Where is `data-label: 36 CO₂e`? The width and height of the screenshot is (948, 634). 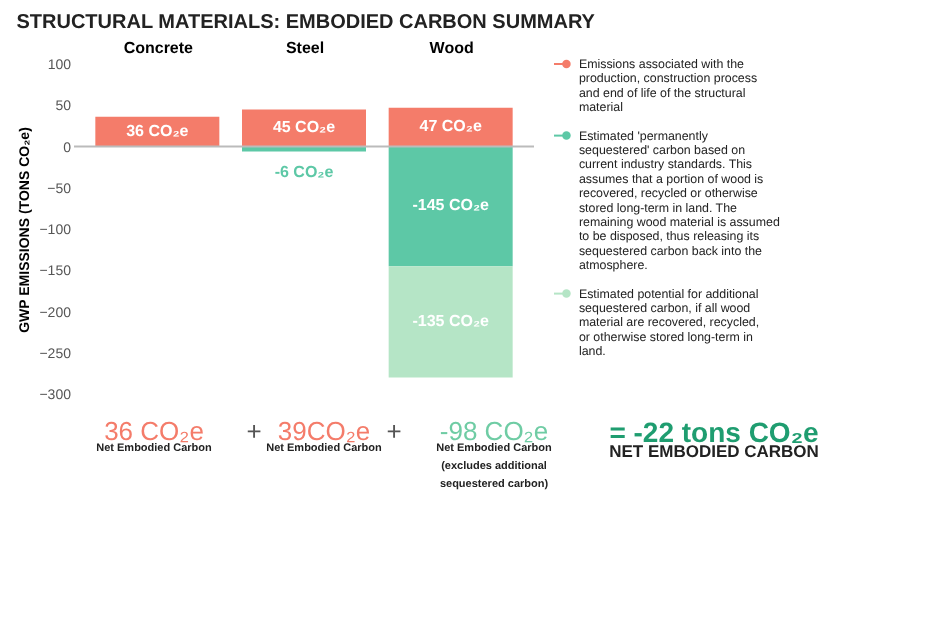 data-label: 36 CO₂e is located at coordinates (158, 130).